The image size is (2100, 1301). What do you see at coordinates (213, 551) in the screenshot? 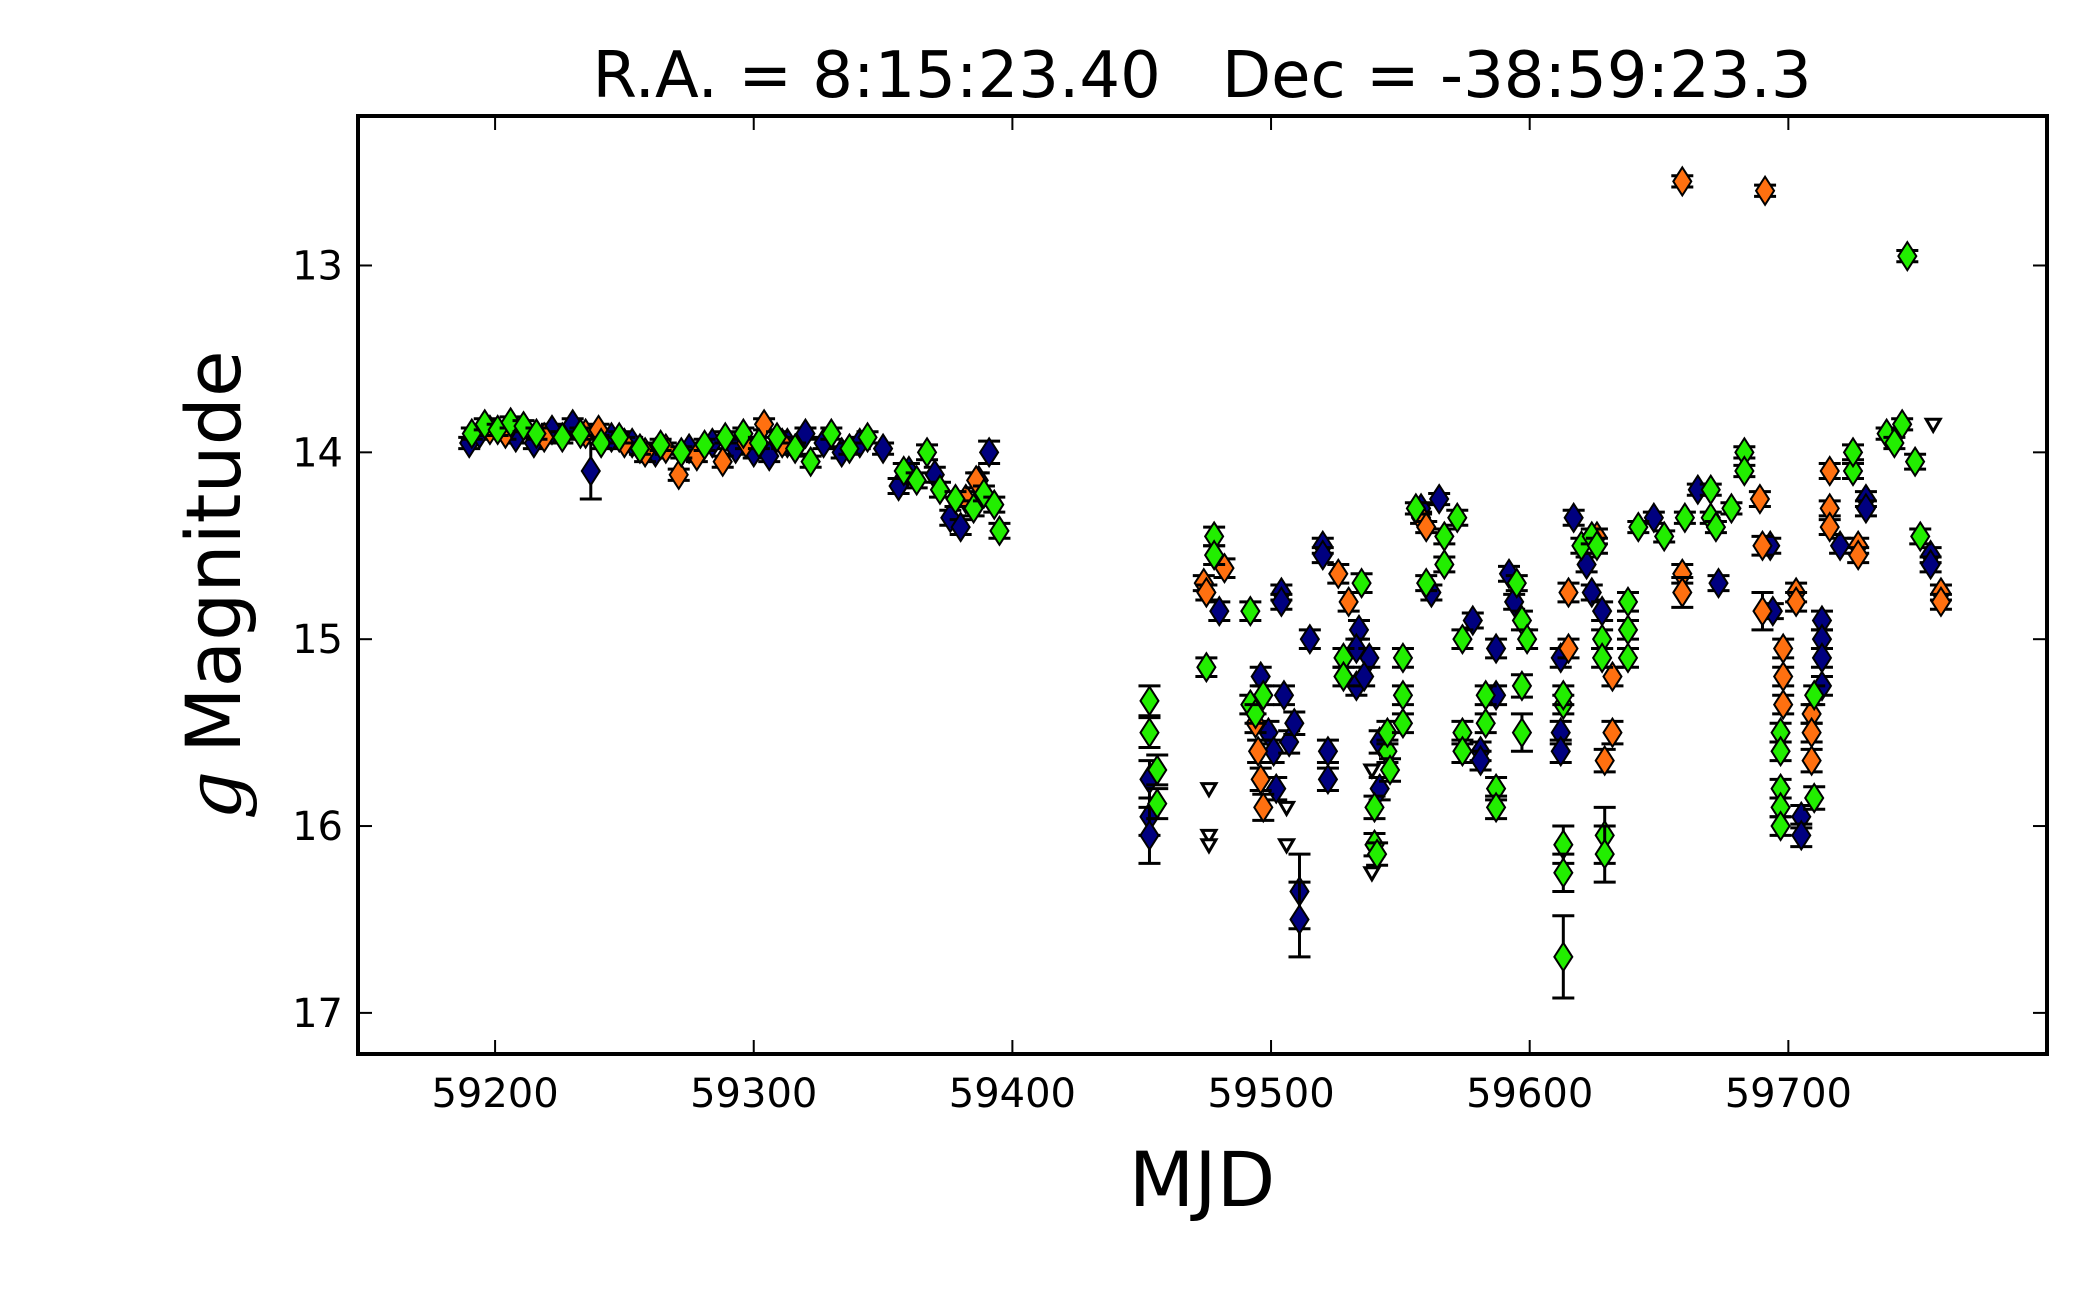
I see `y-axis-label-text: Magnitude` at bounding box center [213, 551].